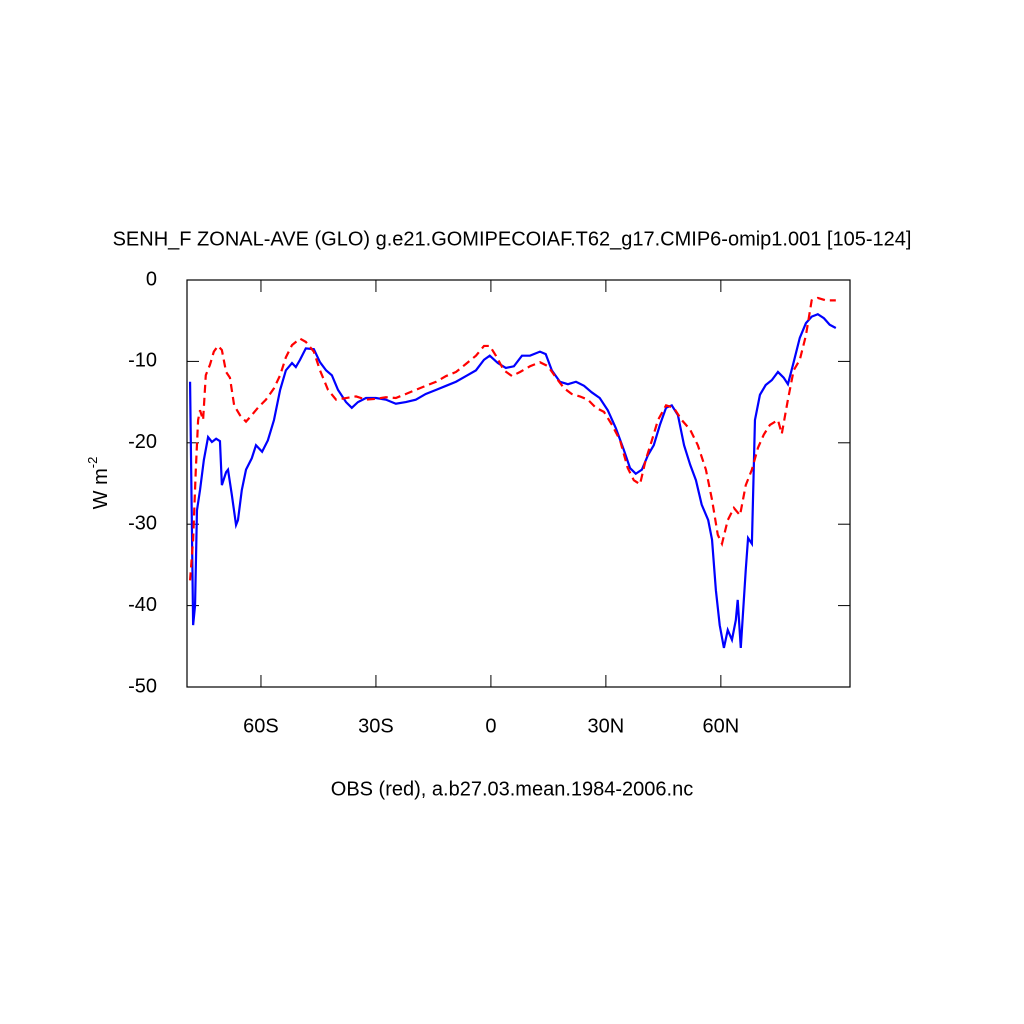 Image resolution: width=1024 pixels, height=1024 pixels. Describe the element at coordinates (142, 686) in the screenshot. I see `y-tick-label: -50` at that location.